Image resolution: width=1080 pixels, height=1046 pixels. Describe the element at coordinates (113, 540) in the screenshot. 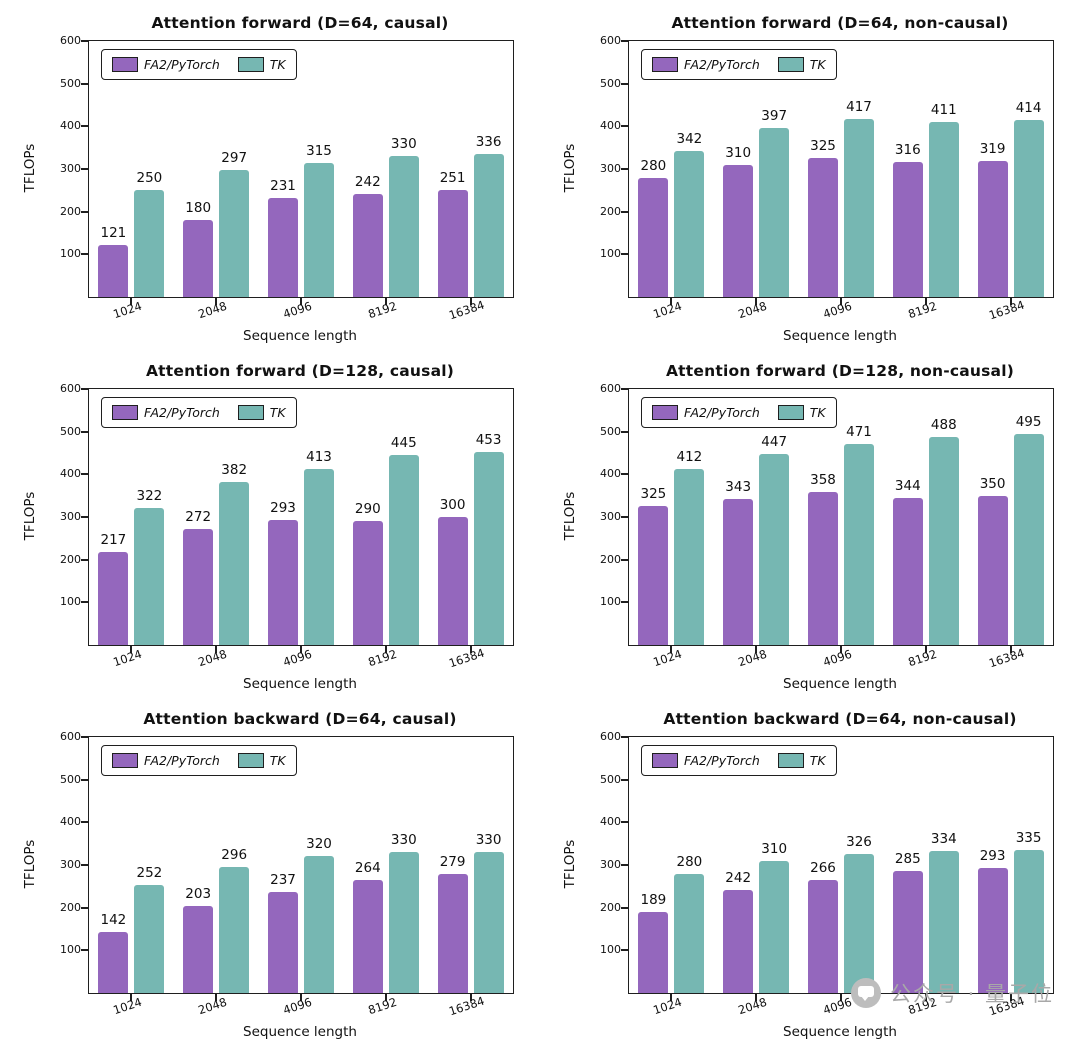

I see `bar-value-label: 217` at that location.